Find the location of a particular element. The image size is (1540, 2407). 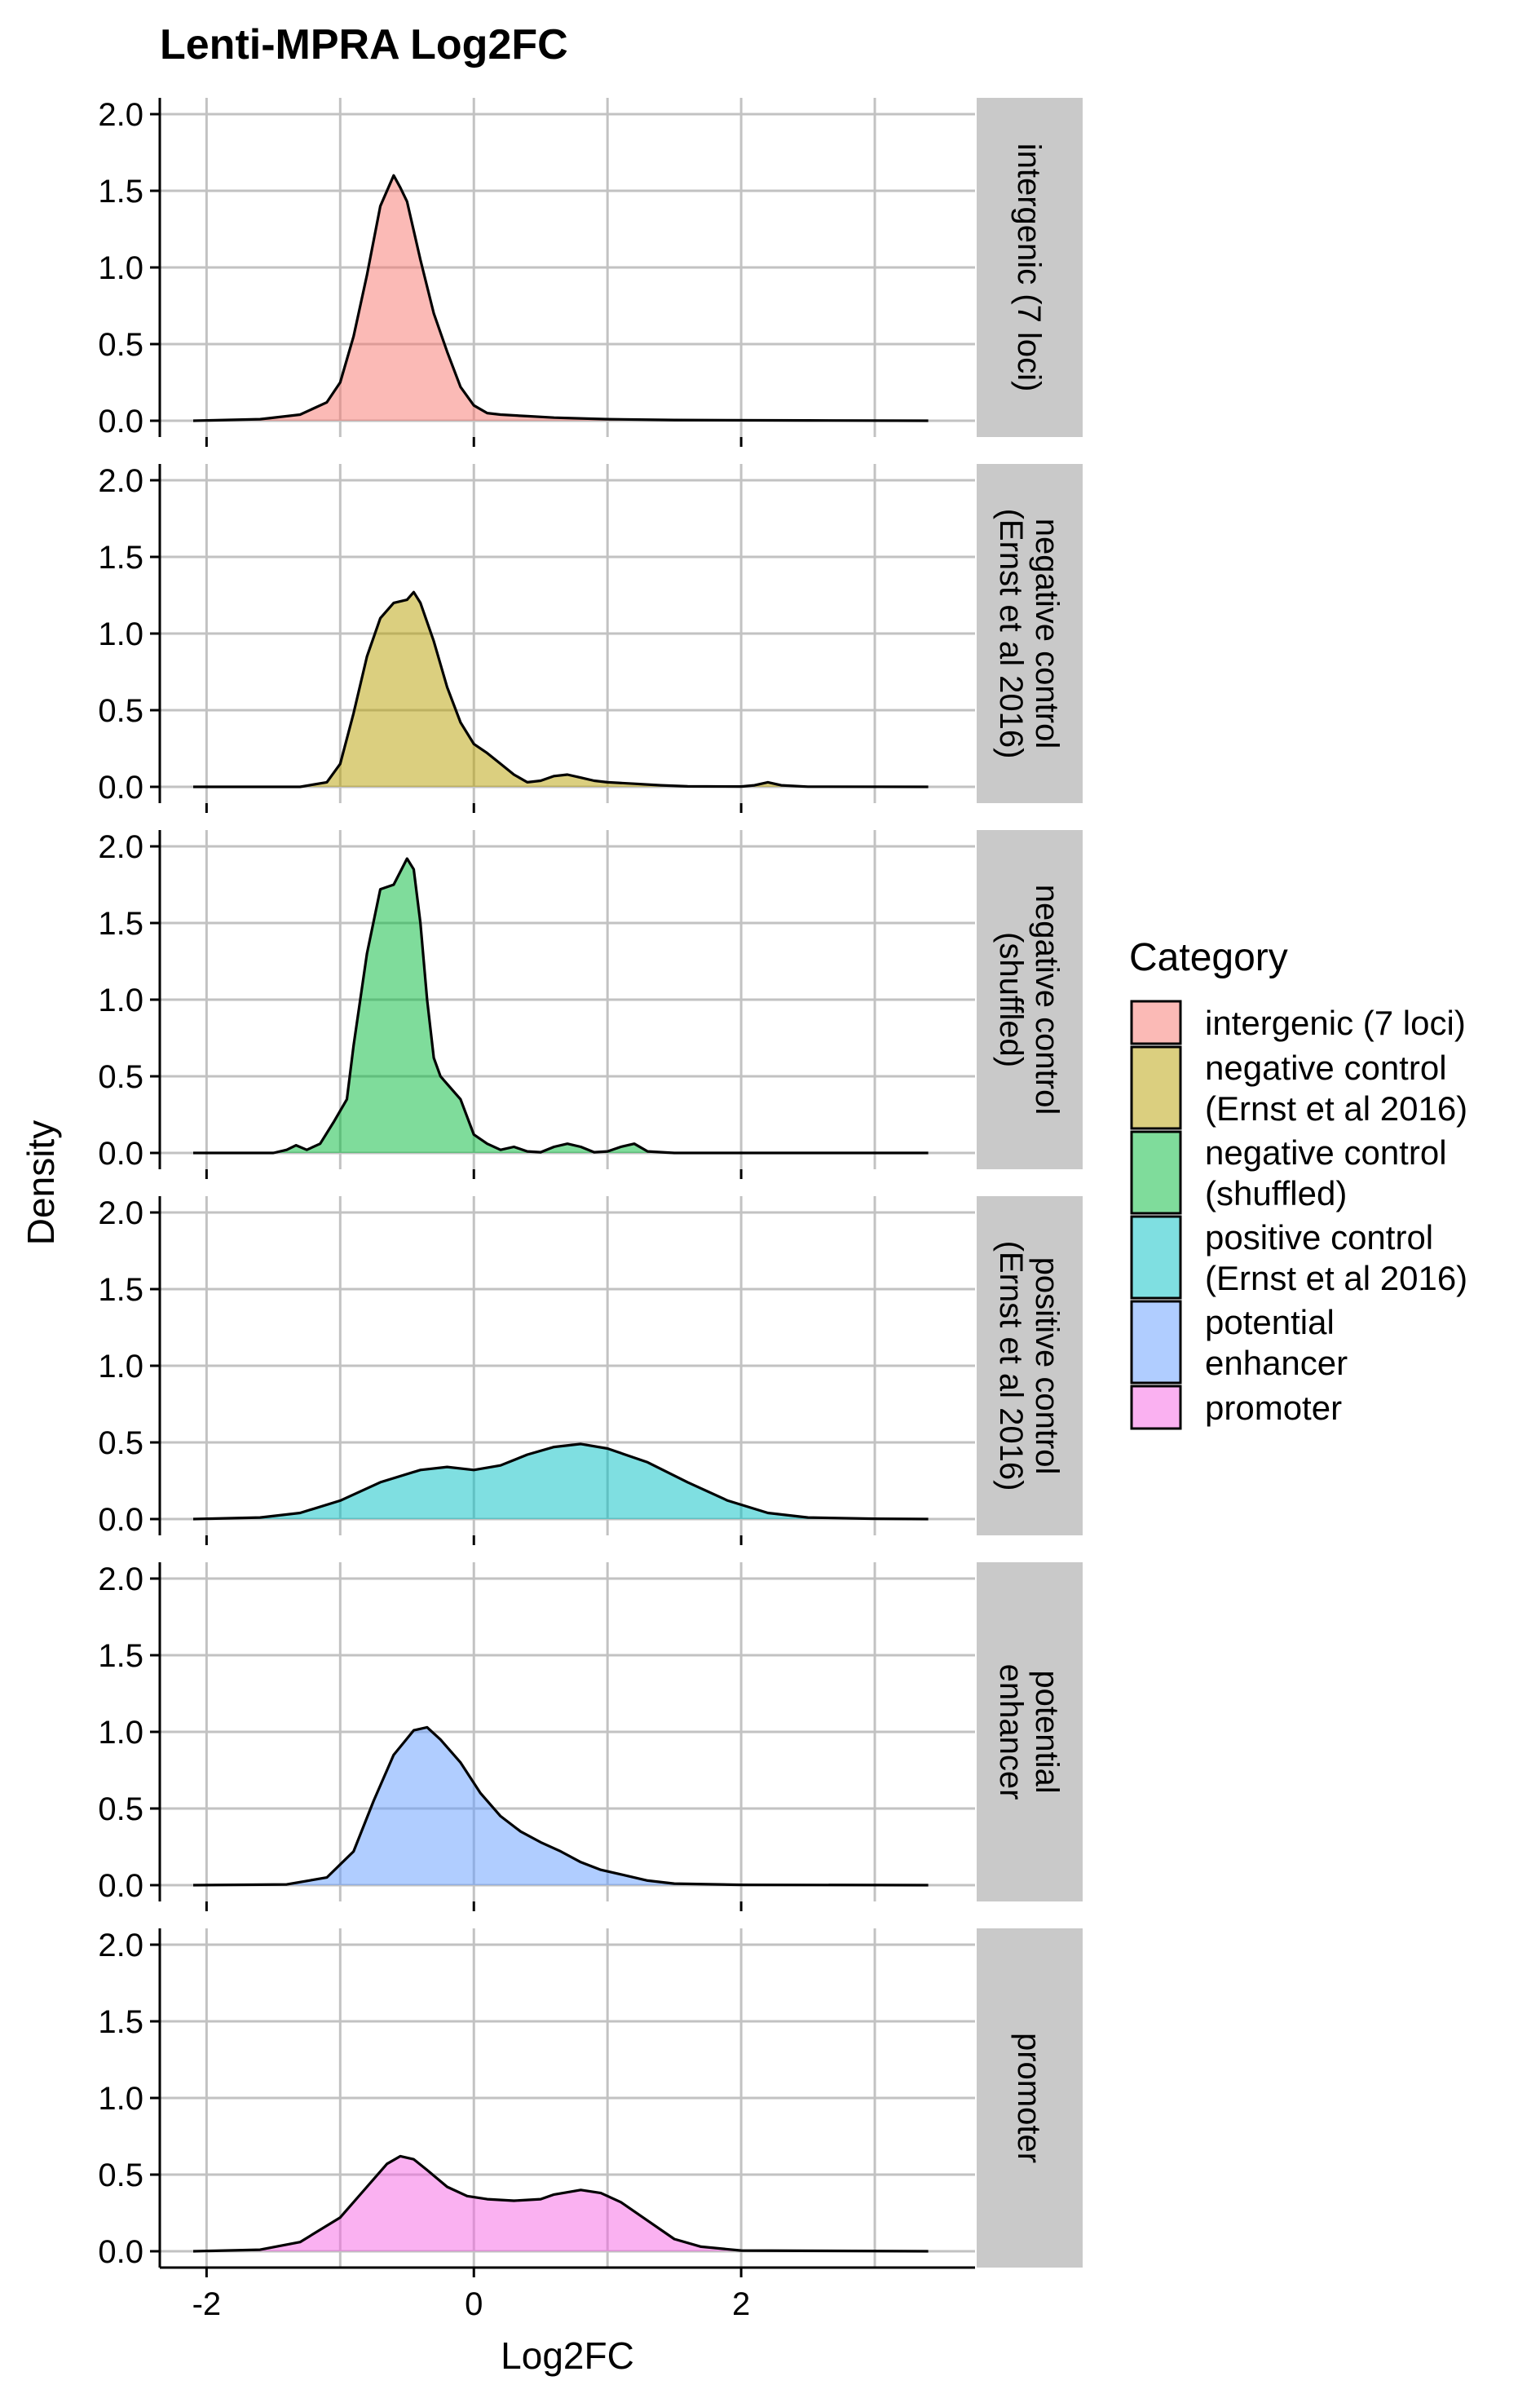

legend-label-line: promoter is located at coordinates (1274, 1408).